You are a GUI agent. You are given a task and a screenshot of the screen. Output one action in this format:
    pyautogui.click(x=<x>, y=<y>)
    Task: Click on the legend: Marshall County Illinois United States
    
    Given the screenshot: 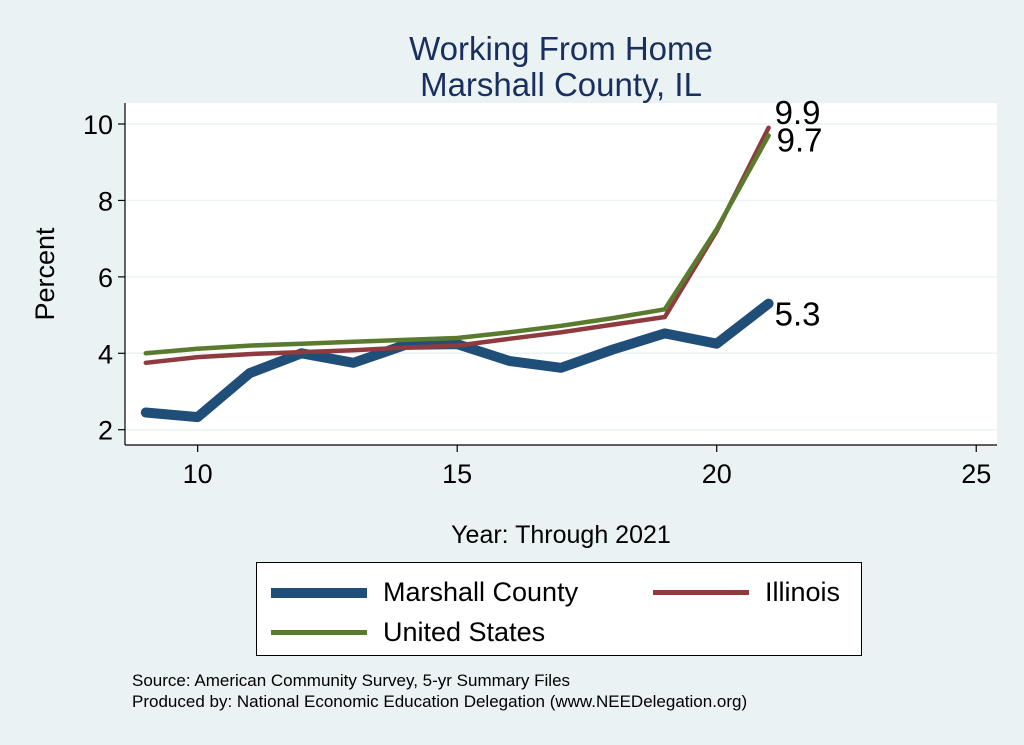 What is the action you would take?
    pyautogui.click(x=559, y=609)
    